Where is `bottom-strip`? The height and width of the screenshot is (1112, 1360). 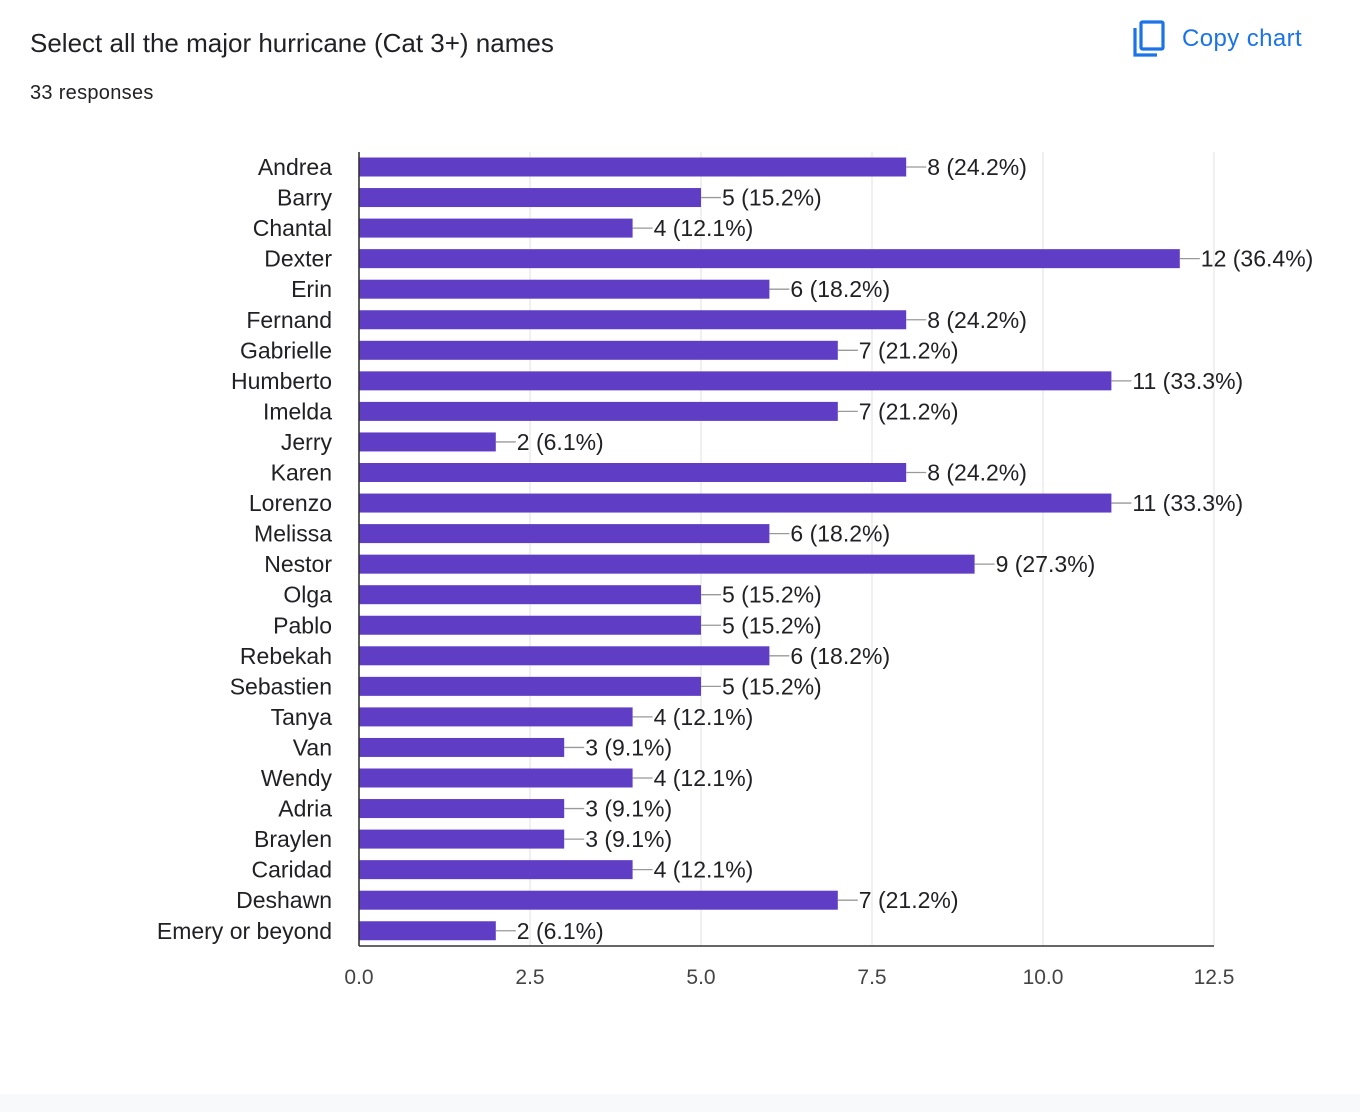 bottom-strip is located at coordinates (680, 1103).